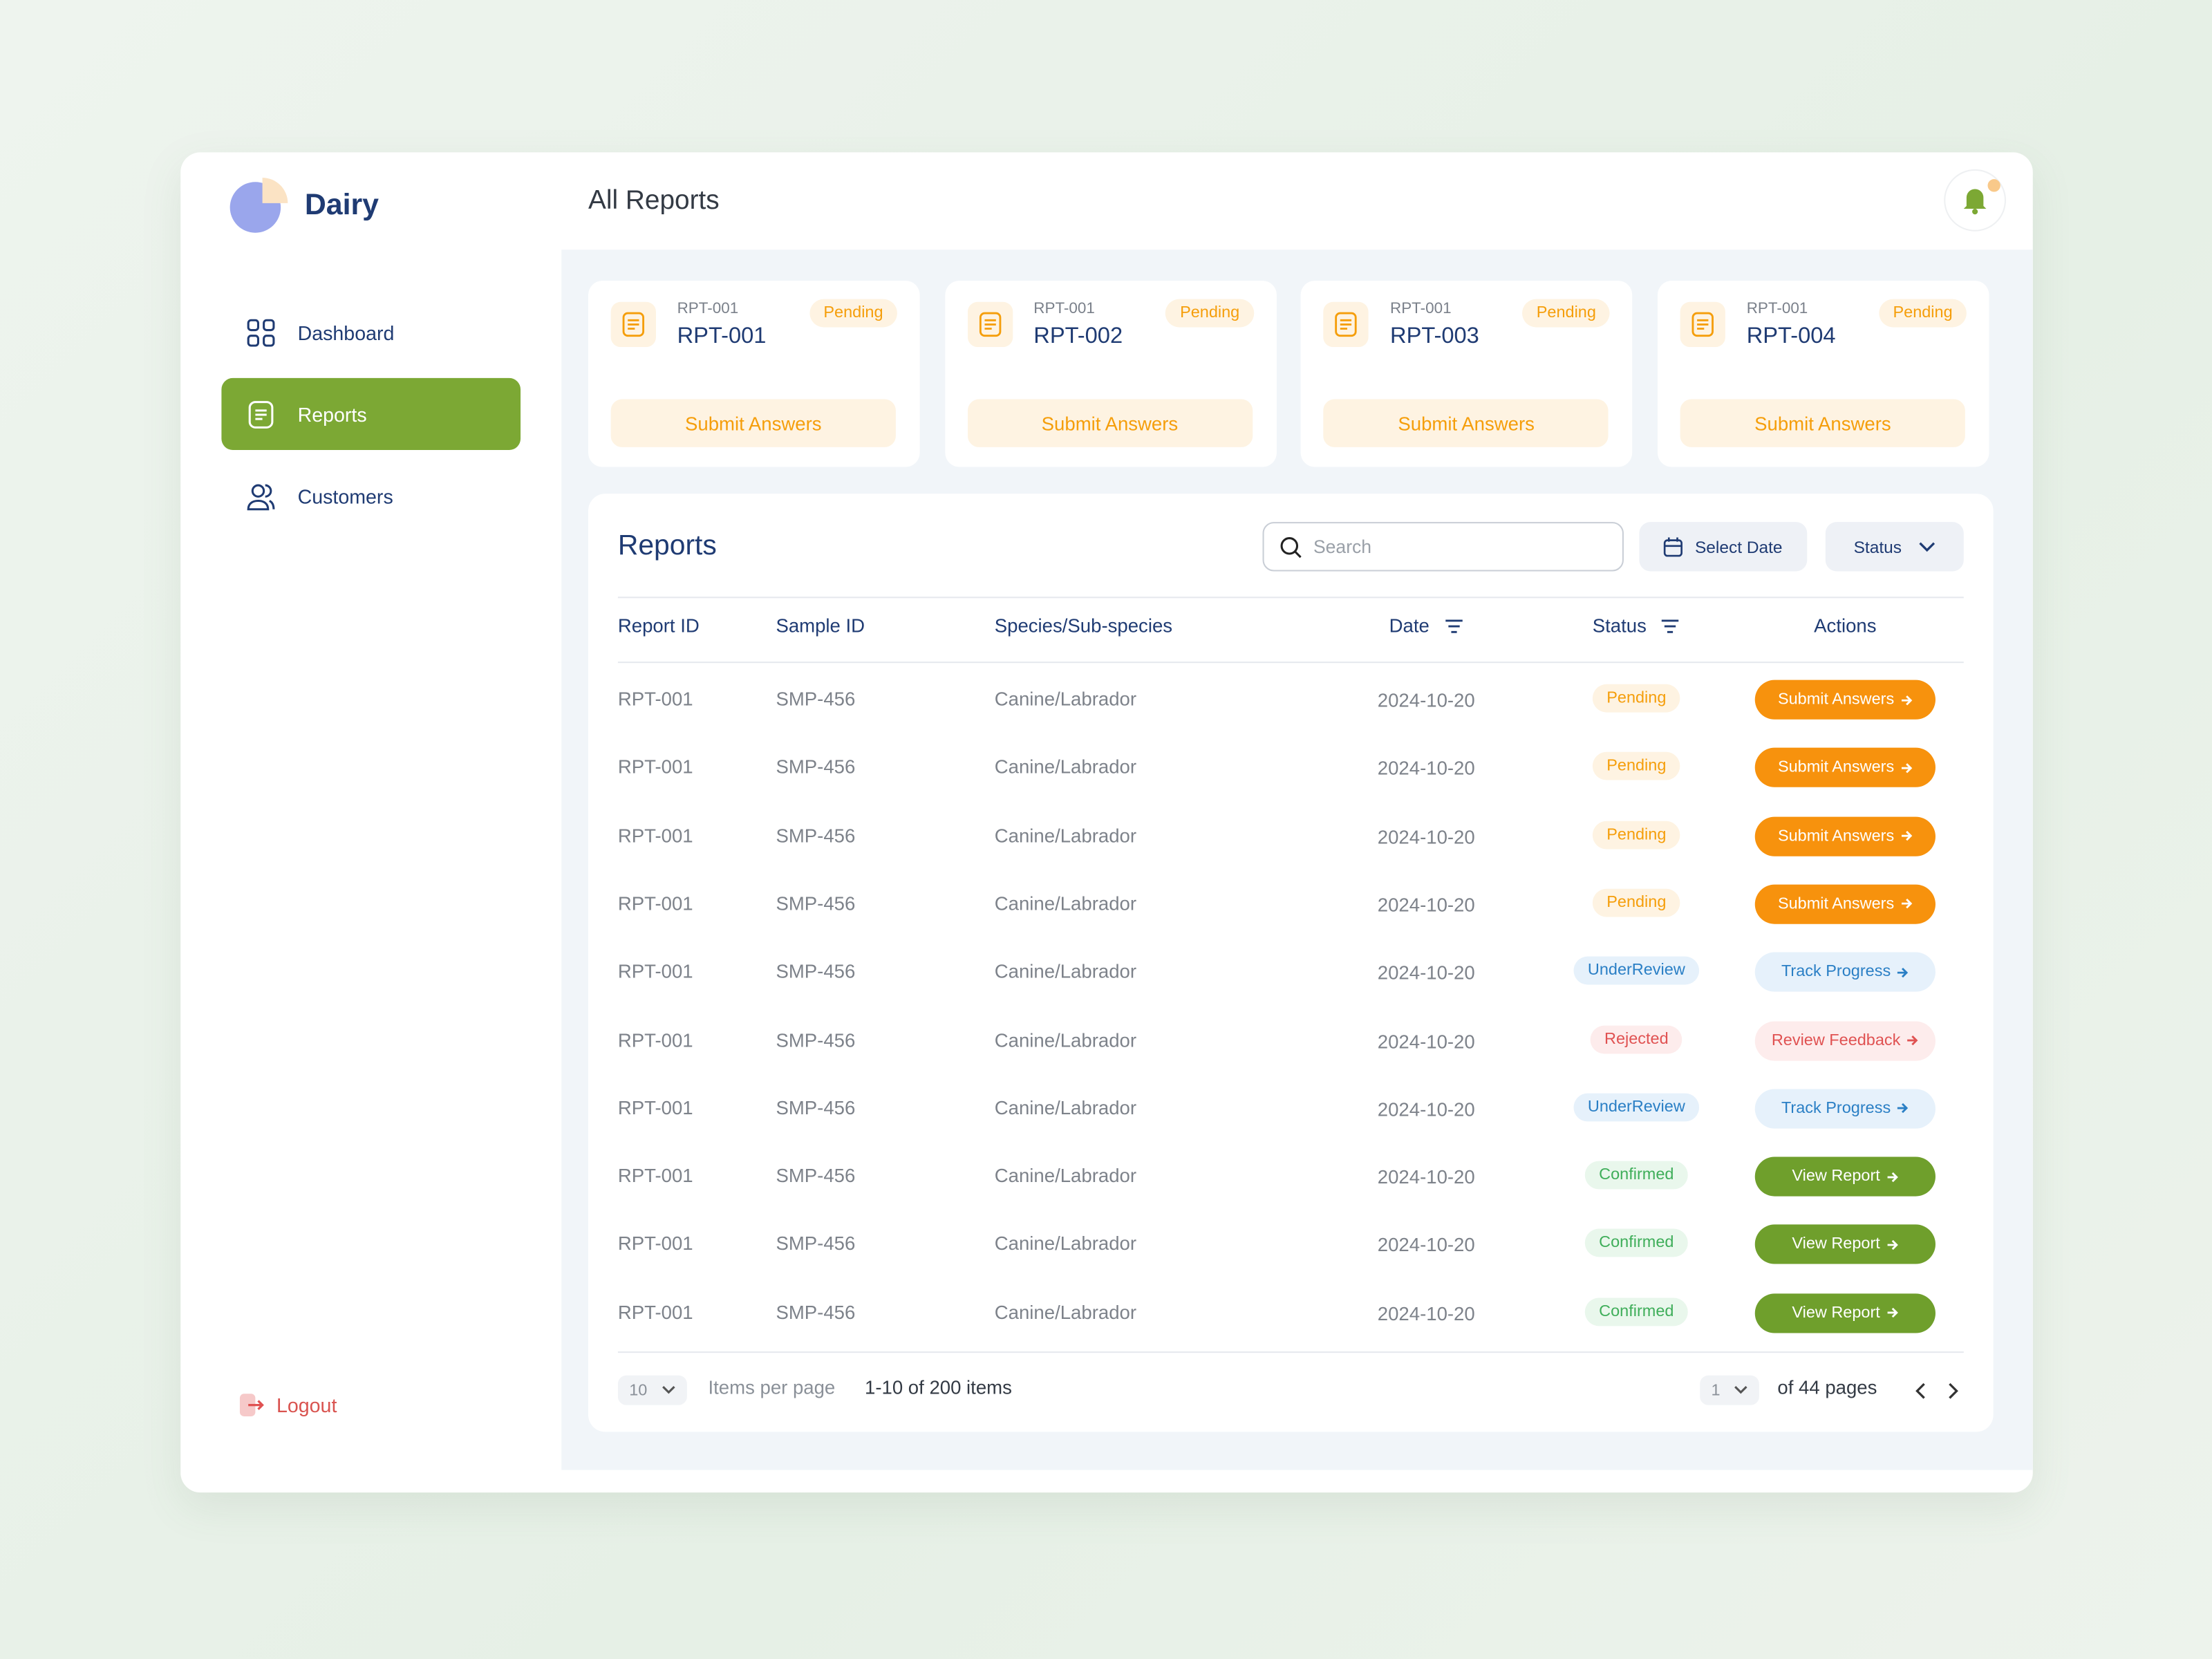 The width and height of the screenshot is (2212, 1659). I want to click on logo, so click(258, 205).